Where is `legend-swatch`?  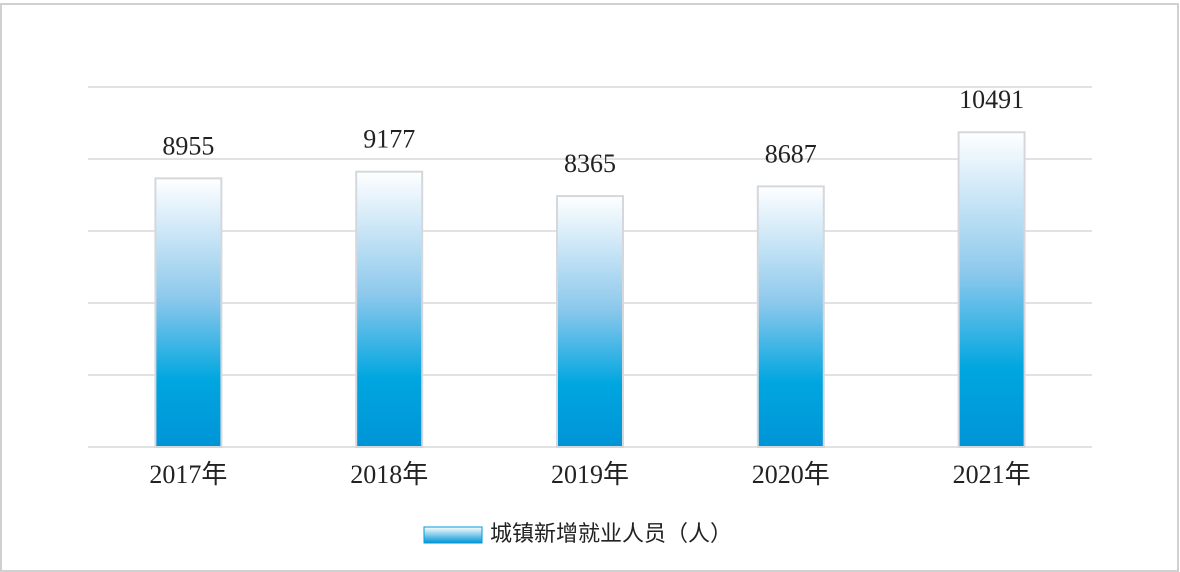
legend-swatch is located at coordinates (453, 535).